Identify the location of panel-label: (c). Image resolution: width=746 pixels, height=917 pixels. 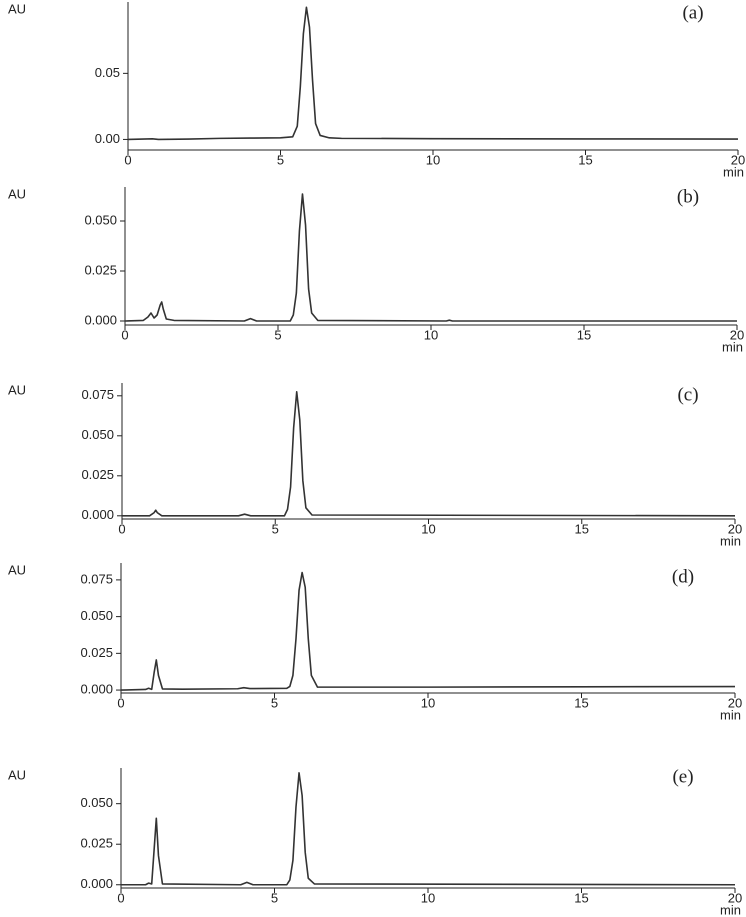
(687, 394).